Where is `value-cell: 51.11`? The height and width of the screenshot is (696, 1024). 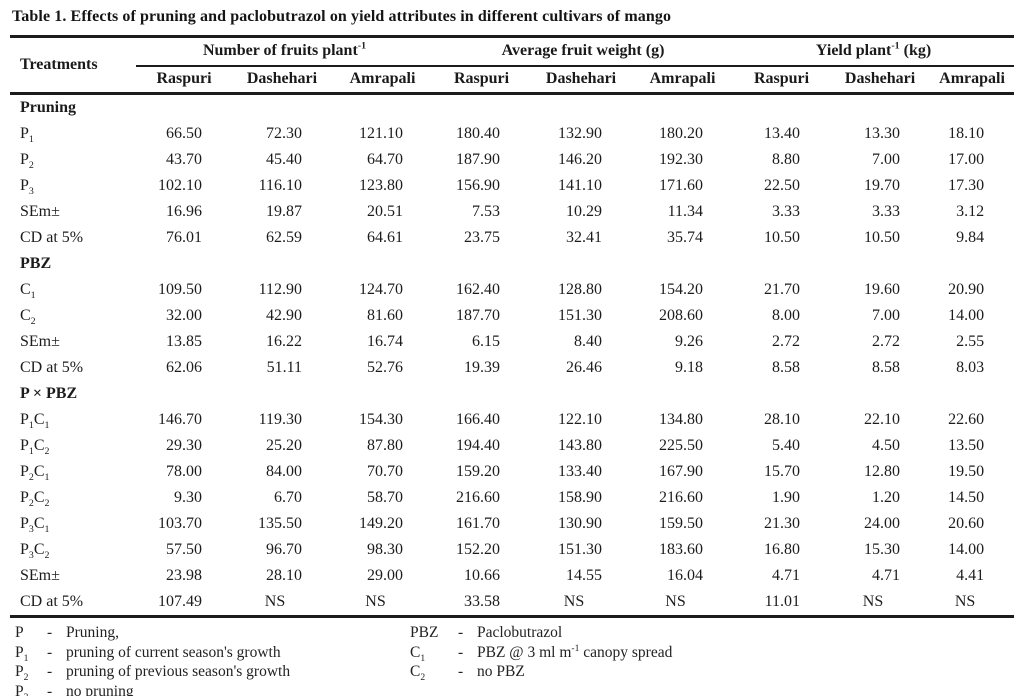 value-cell: 51.11 is located at coordinates (284, 367).